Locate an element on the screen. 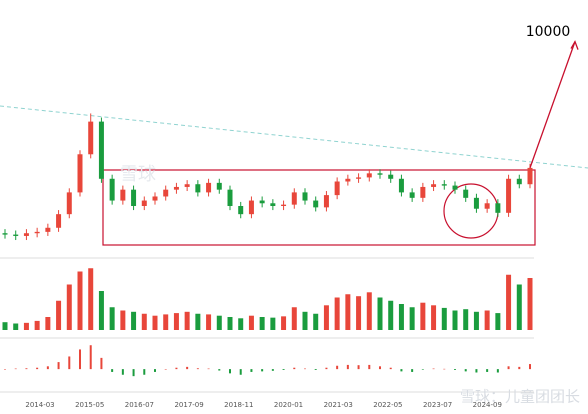 The height and width of the screenshot is (414, 588). watermark: 雪球 is located at coordinates (138, 174).